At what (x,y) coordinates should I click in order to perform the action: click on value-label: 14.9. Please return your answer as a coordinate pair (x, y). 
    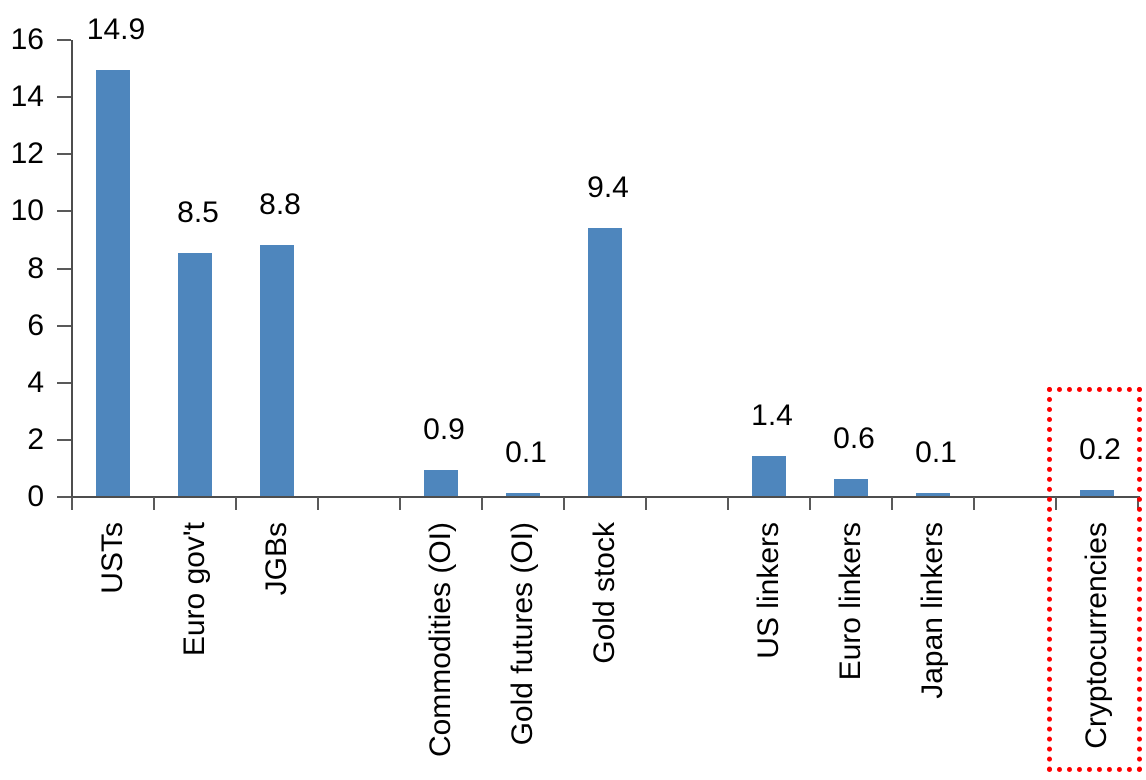
    Looking at the image, I should click on (116, 29).